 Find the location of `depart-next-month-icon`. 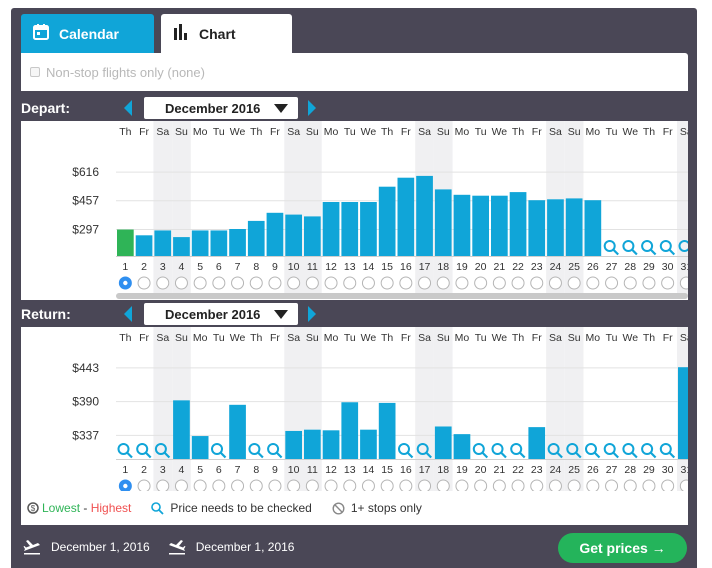

depart-next-month-icon is located at coordinates (312, 108).